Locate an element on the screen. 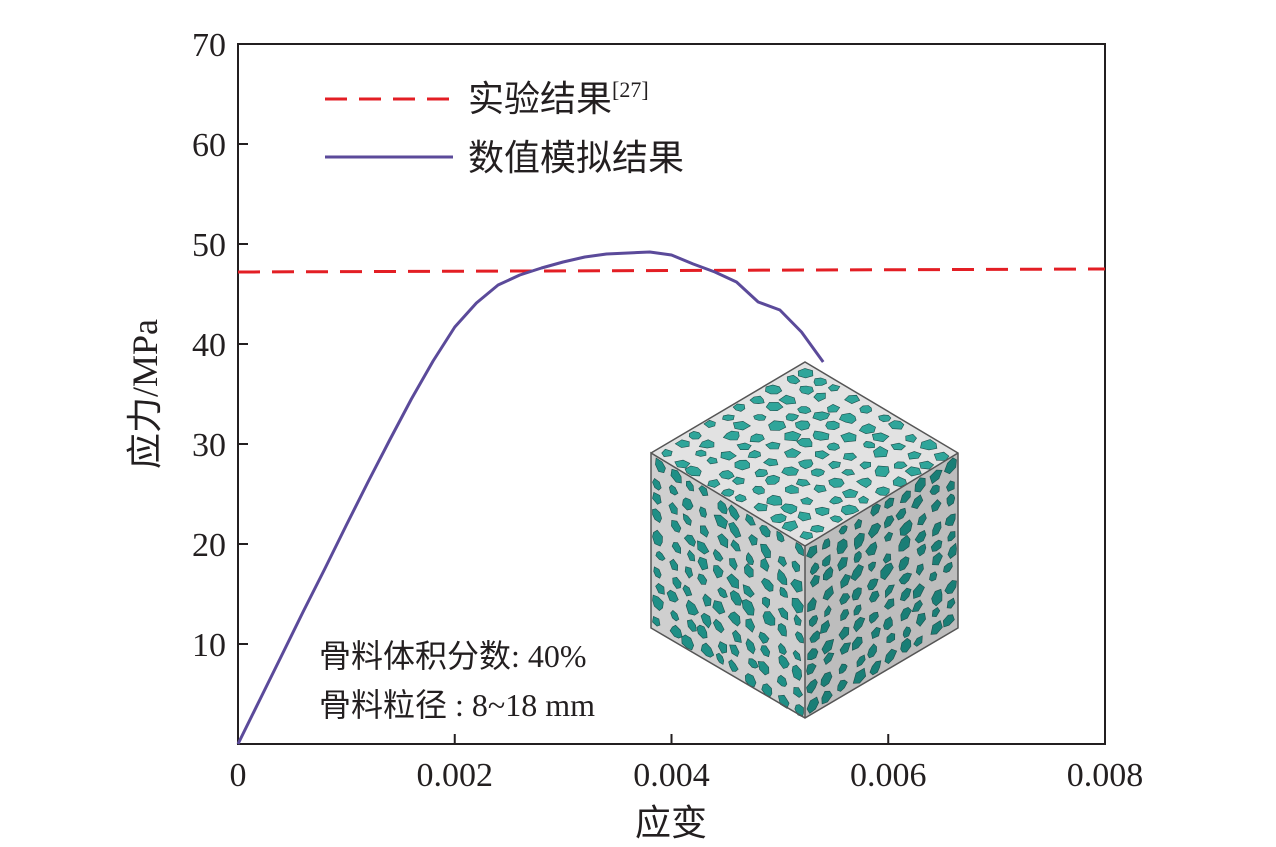 Image resolution: width=1276 pixels, height=847 pixels. x-tick-label: 0.004 is located at coordinates (671, 775).